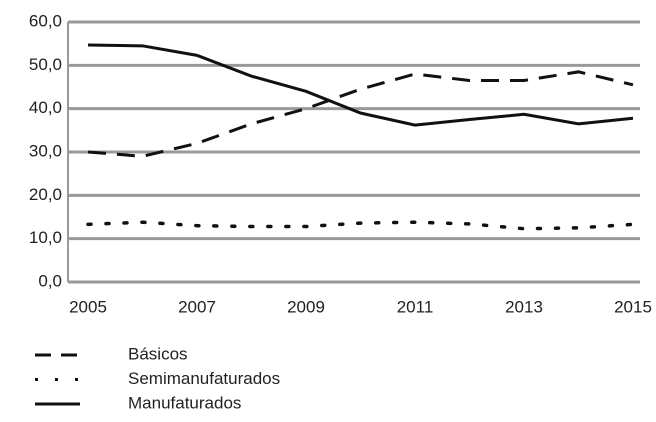  What do you see at coordinates (524, 306) in the screenshot?
I see `x-tick-label: 2013` at bounding box center [524, 306].